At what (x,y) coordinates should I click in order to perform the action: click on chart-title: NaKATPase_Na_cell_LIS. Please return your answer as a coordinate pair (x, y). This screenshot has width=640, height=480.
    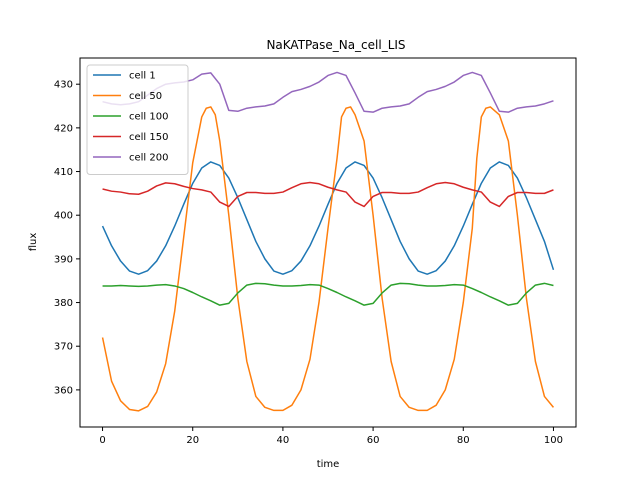
    Looking at the image, I should click on (335, 45).